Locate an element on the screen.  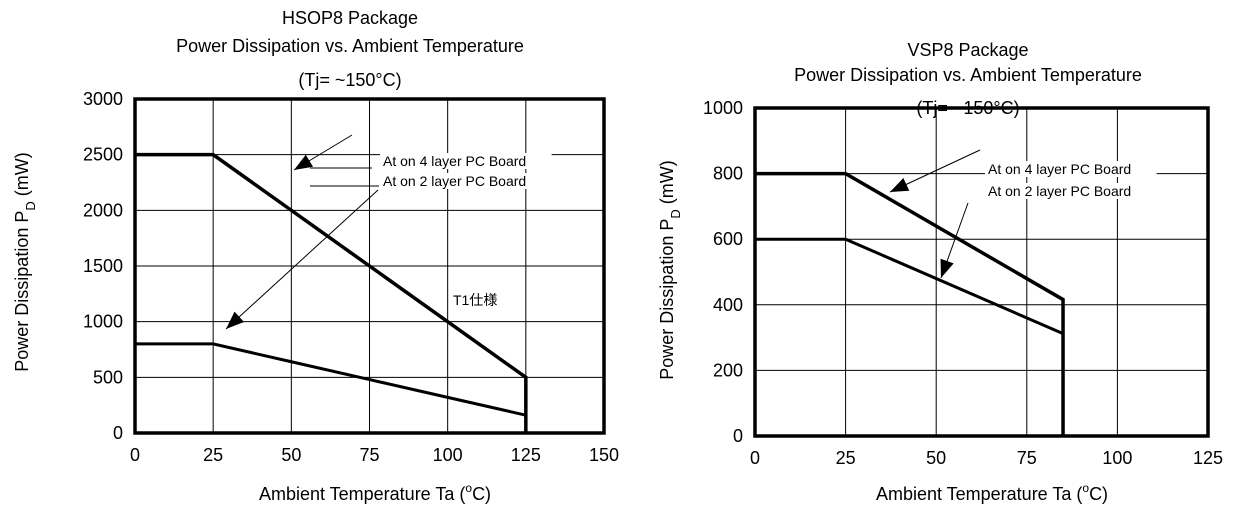
chart-title: VSP8 Package is located at coordinates (967, 50).